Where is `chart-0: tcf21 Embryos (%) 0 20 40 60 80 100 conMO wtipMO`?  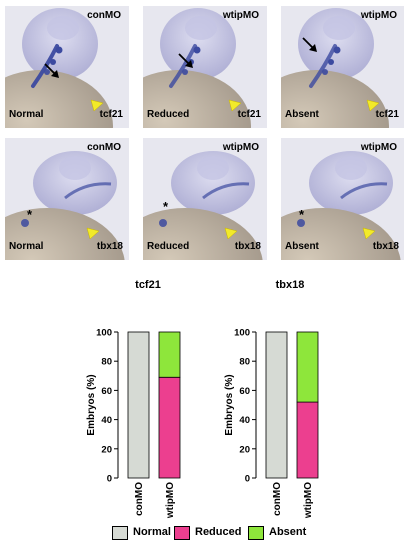
chart-0: tcf21 Embryos (%) 0 20 40 60 80 100 conMO wtipMO is located at coordinates (133, 399).